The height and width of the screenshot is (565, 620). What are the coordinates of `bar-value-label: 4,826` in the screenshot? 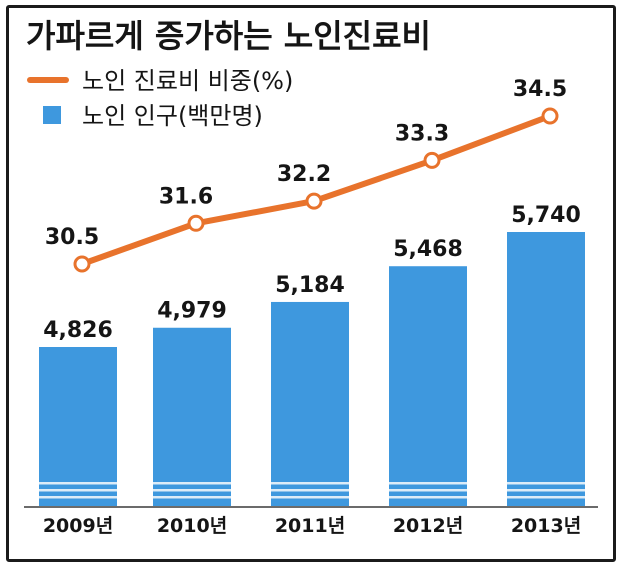 It's located at (78, 330).